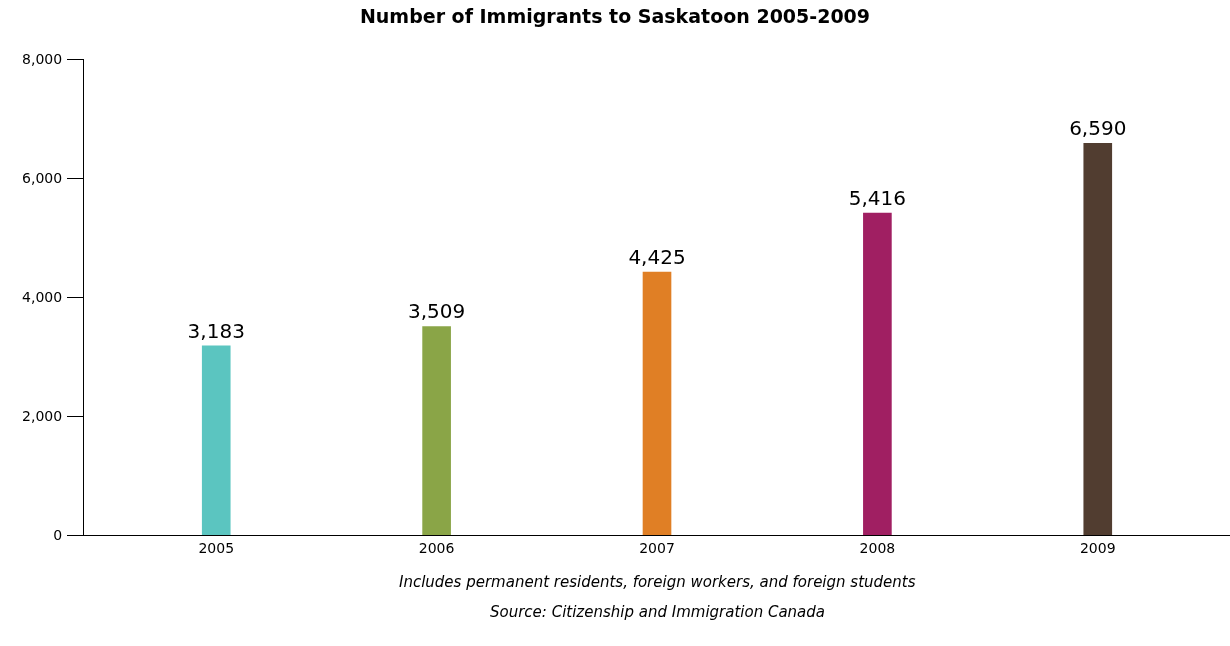 This screenshot has width=1230, height=646. What do you see at coordinates (216, 547) in the screenshot?
I see `x-tick-label: 2005` at bounding box center [216, 547].